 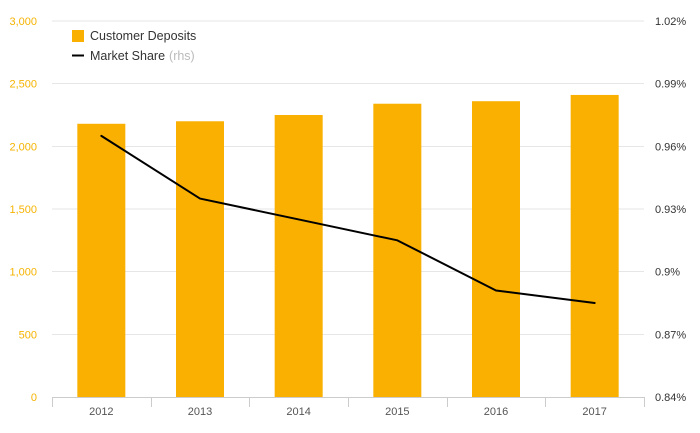 I want to click on y-left-tick-label: 1,000, so click(x=23, y=273).